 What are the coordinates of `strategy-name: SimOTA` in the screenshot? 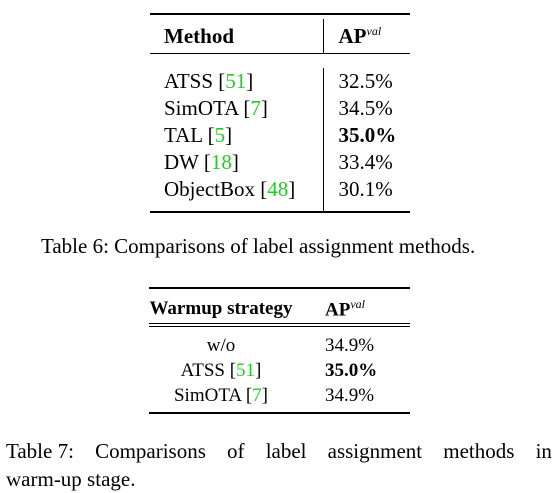 It's located at (207, 395).